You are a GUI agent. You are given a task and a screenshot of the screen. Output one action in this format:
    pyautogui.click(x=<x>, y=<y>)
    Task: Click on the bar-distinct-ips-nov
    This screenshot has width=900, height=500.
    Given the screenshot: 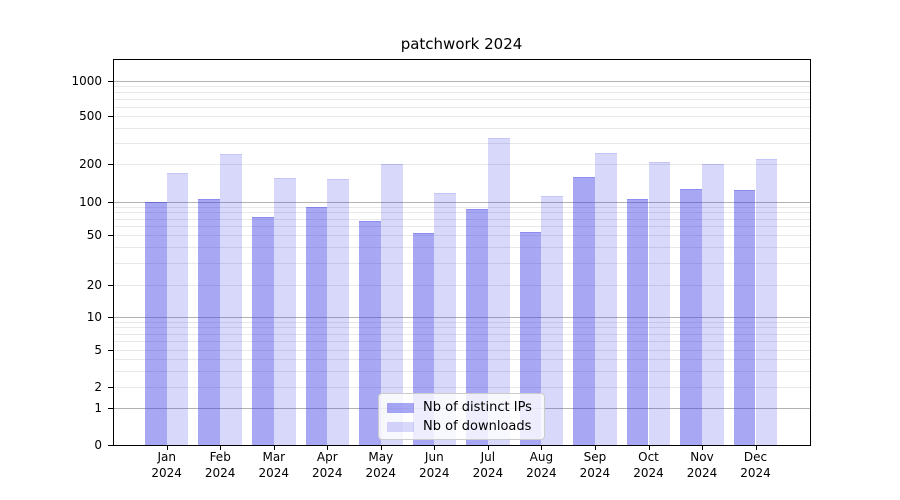 What is the action you would take?
    pyautogui.click(x=691, y=316)
    